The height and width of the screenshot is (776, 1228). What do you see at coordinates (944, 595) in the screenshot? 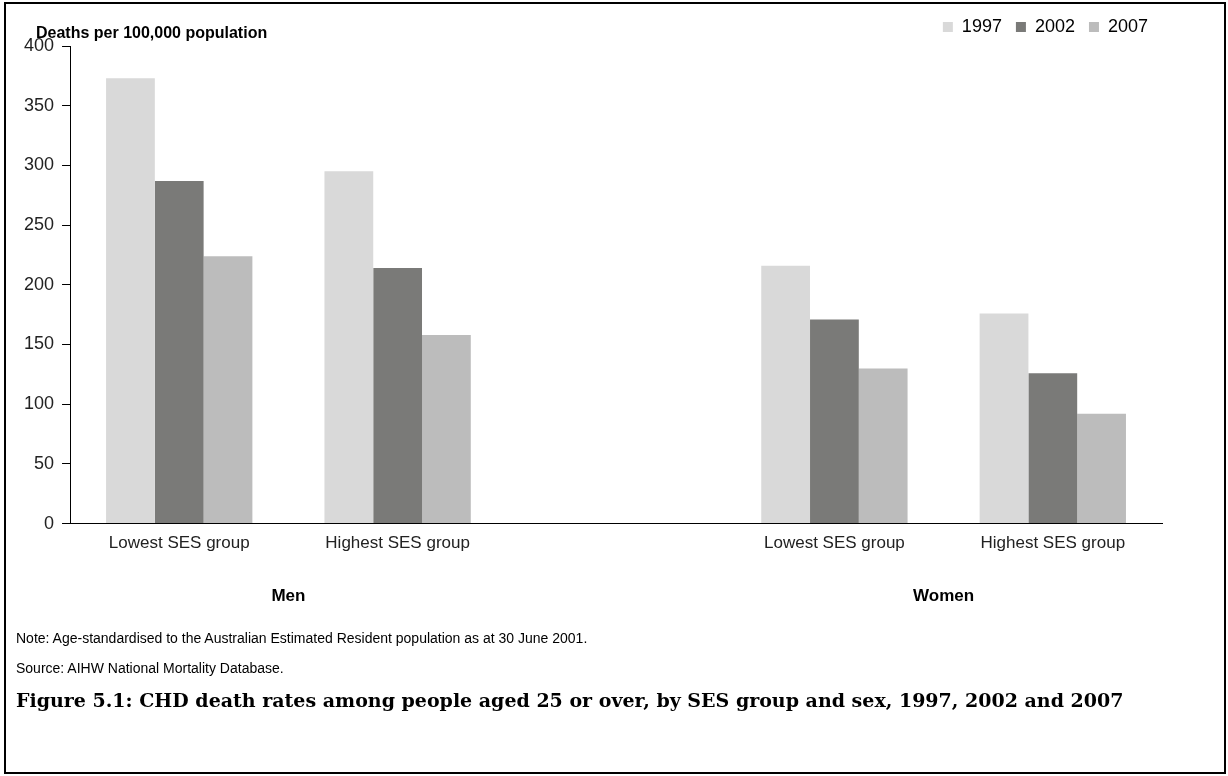
I see `text: Women` at bounding box center [944, 595].